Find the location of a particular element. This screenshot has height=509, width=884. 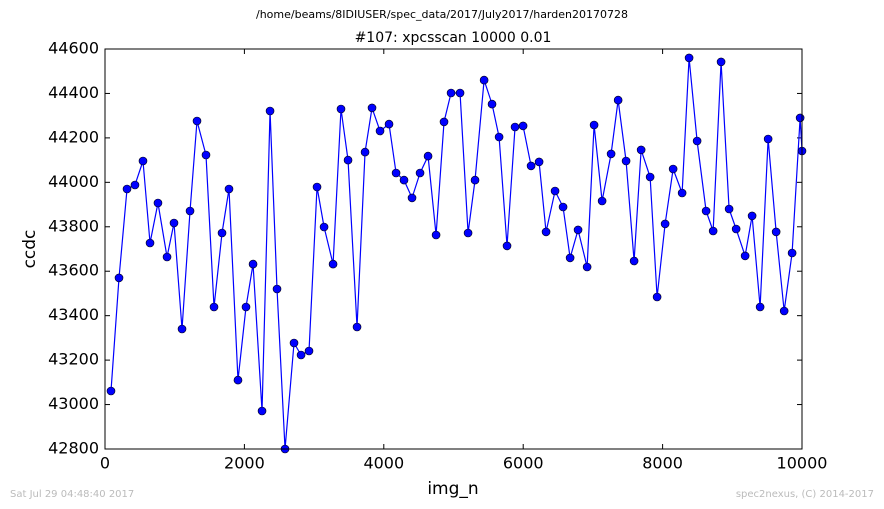

footer-right: spec2nexus, (C) 2014-2017 is located at coordinates (805, 494).